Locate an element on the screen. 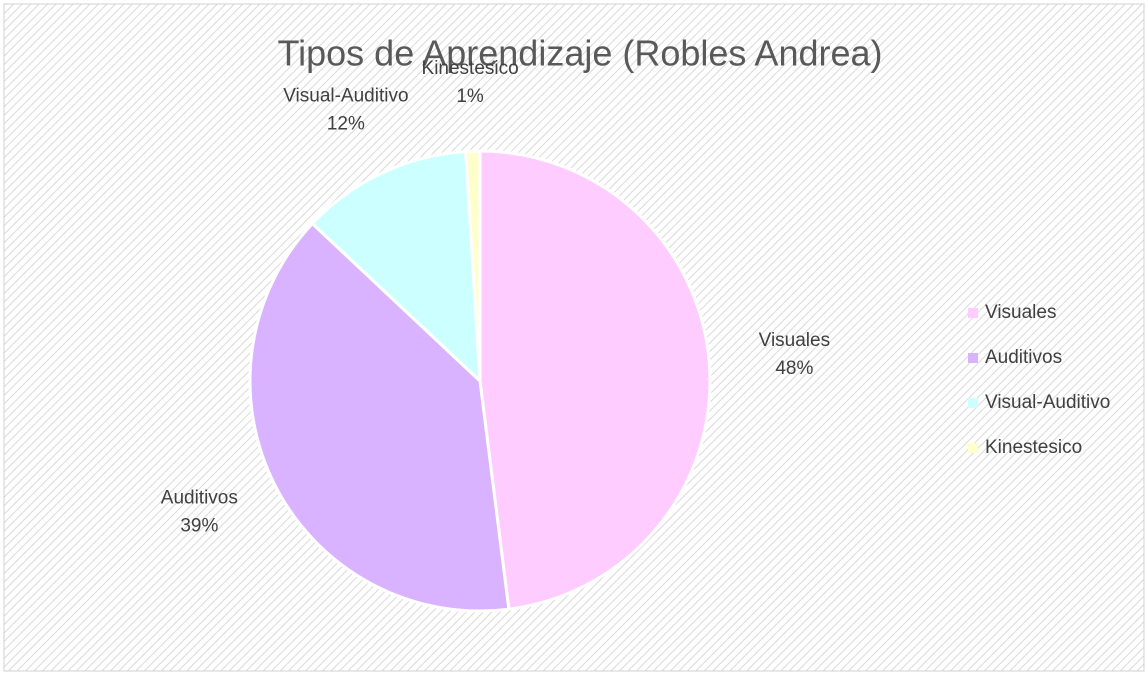 Image resolution: width=1148 pixels, height=675 pixels. legend-label: Visual-Auditivo is located at coordinates (1047, 402).